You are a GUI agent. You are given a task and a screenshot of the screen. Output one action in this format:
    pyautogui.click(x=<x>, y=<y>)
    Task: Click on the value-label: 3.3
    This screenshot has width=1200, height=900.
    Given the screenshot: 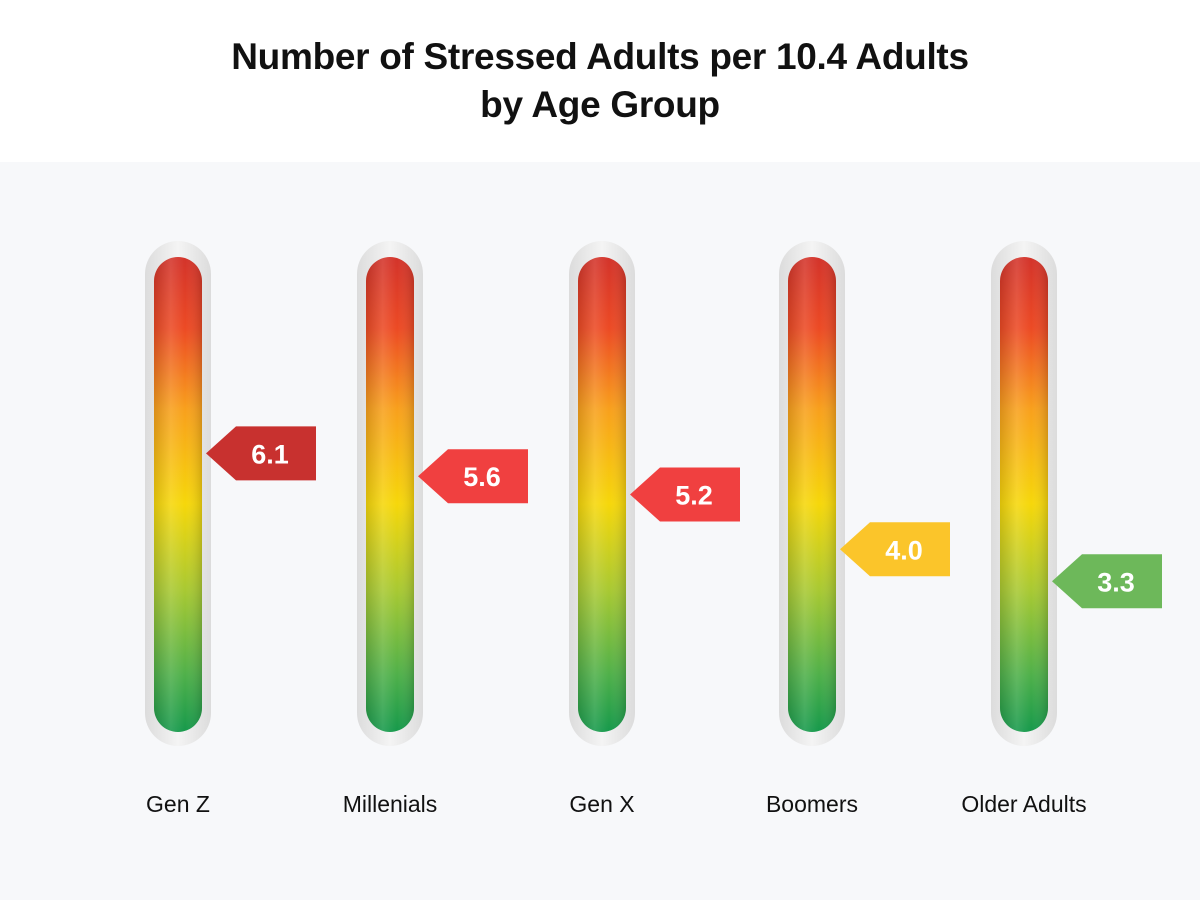 What is the action you would take?
    pyautogui.click(x=1116, y=582)
    